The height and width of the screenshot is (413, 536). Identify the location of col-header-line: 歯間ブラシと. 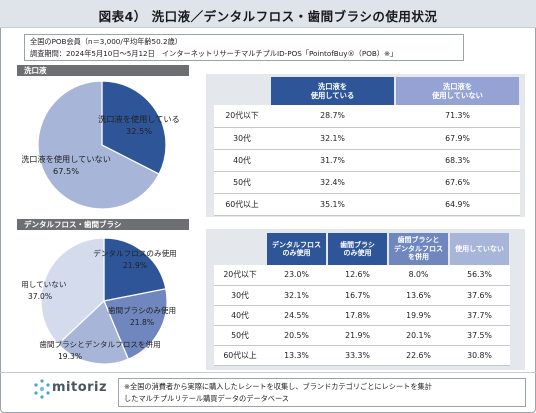
(418, 240).